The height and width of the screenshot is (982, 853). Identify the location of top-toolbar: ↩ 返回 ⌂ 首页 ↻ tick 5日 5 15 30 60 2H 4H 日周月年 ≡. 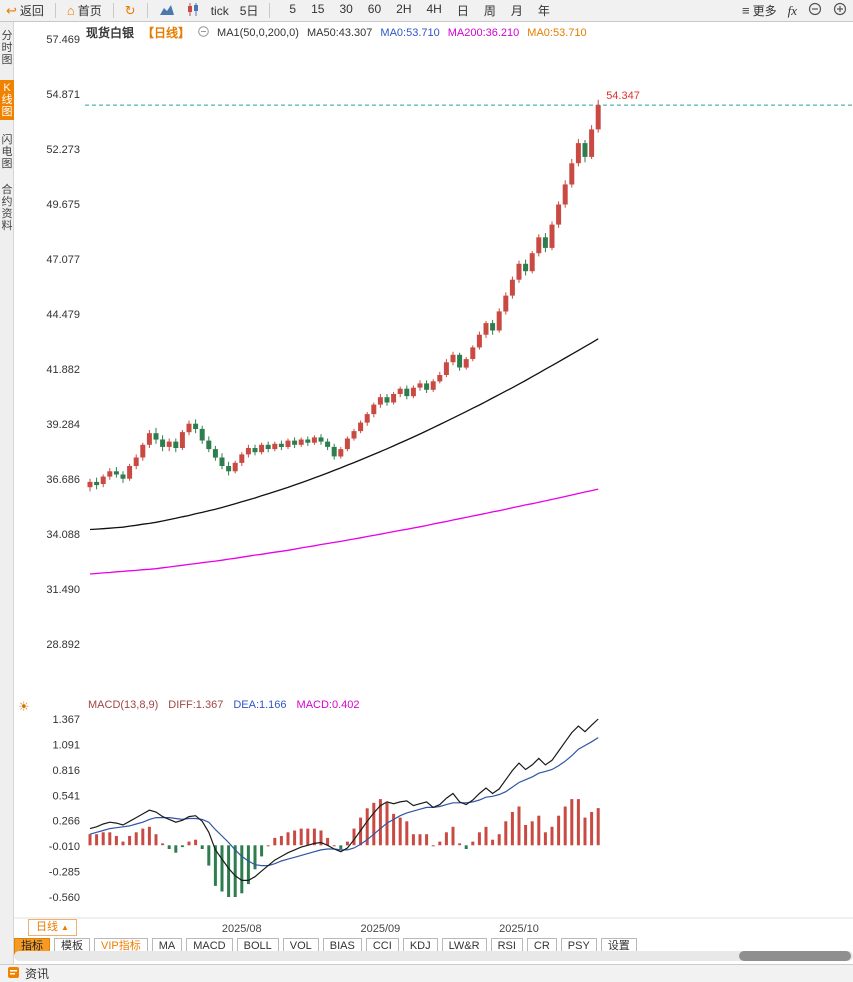
(426, 11).